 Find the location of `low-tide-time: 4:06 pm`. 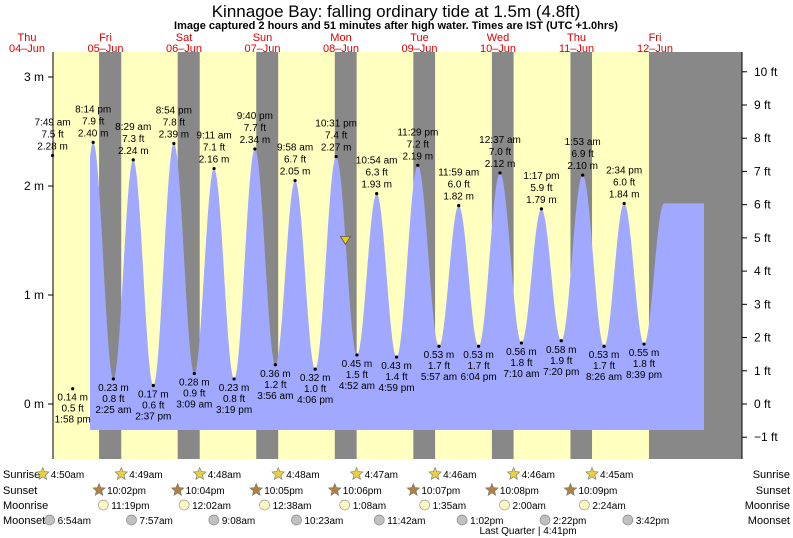

low-tide-time: 4:06 pm is located at coordinates (315, 400).